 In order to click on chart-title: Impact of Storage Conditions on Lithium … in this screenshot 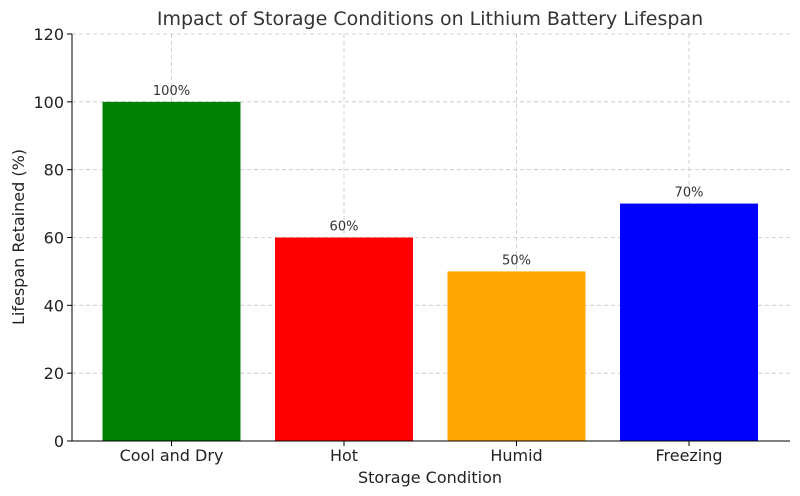, I will do `click(430, 19)`.